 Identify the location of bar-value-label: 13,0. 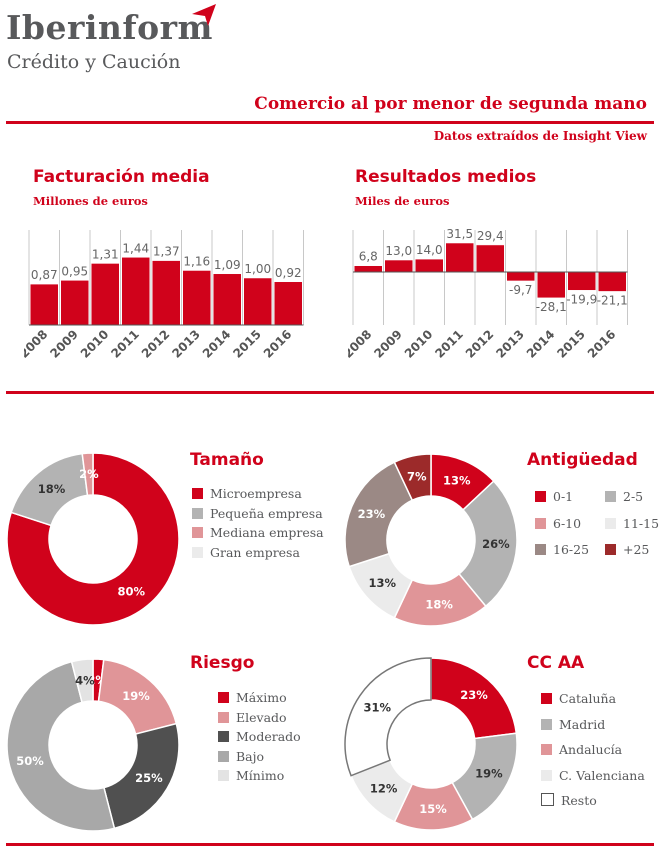
(398, 251).